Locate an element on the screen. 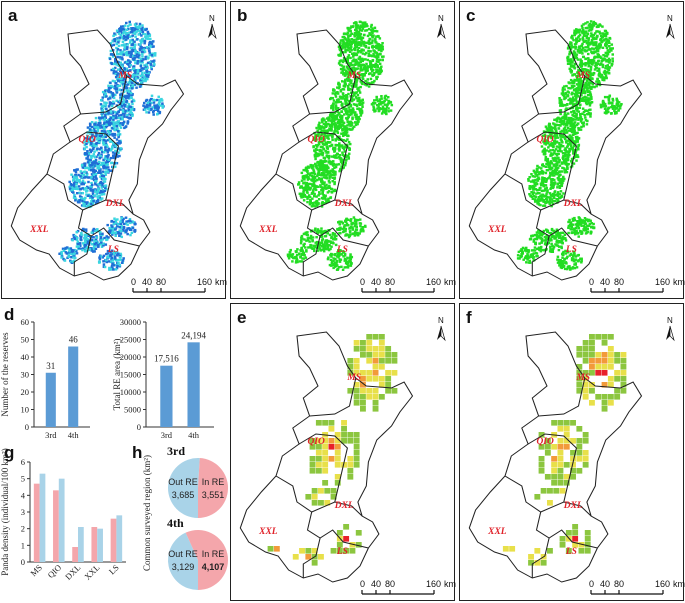 This screenshot has width=685, height=603. panel-label: d is located at coordinates (9, 314).